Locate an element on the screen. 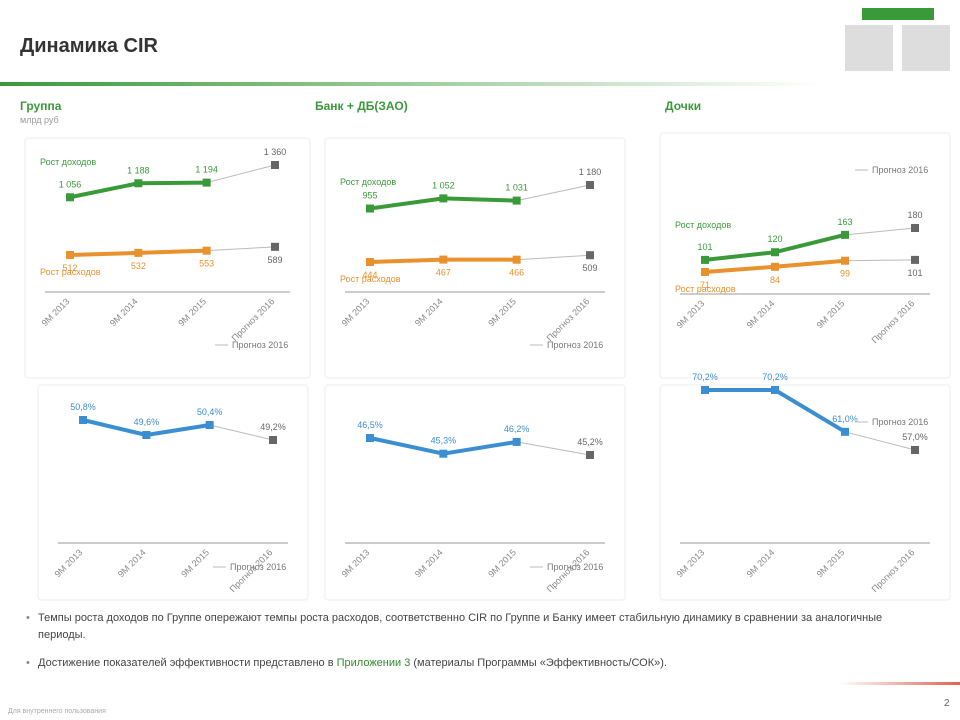 This screenshot has height=720, width=960. footer-note: Для внутреннего пользования is located at coordinates (57, 711).